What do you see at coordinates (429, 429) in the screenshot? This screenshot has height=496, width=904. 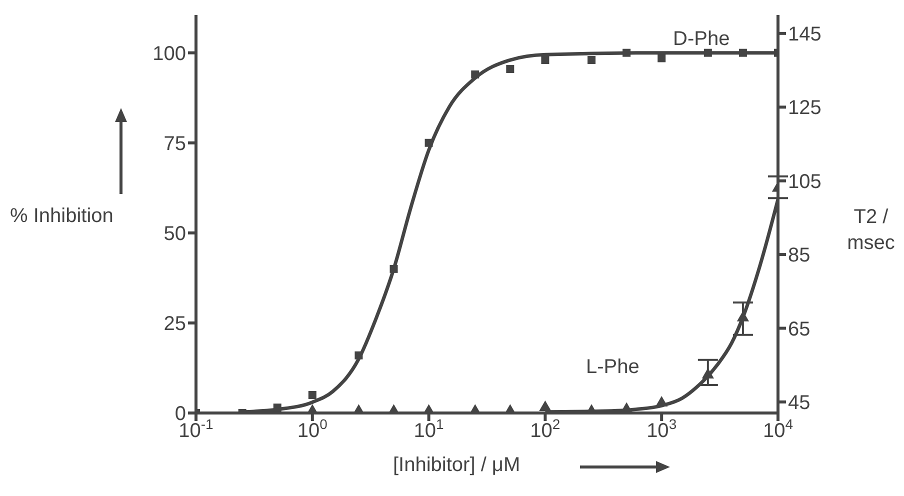 I see `x-tick-label: 10$^{1}$` at bounding box center [429, 429].